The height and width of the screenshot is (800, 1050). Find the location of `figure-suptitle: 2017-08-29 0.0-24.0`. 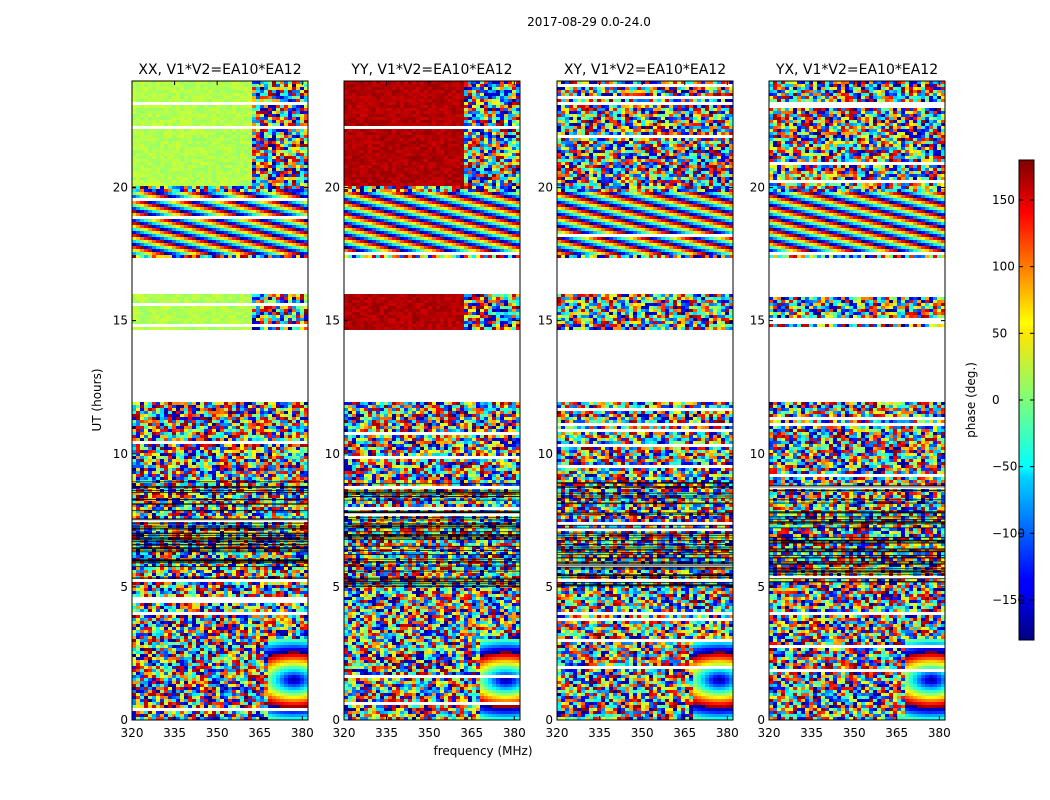

figure-suptitle: 2017-08-29 0.0-24.0 is located at coordinates (589, 22).